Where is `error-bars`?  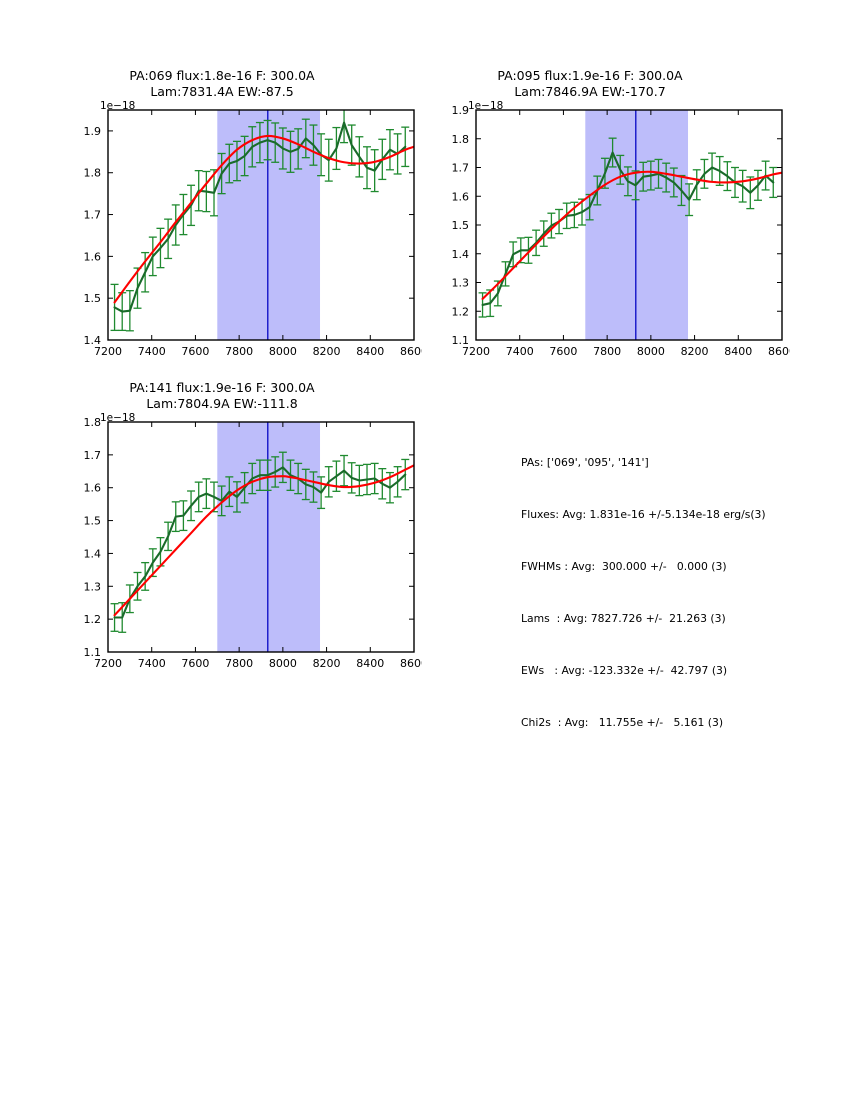
error-bars is located at coordinates (260, 221).